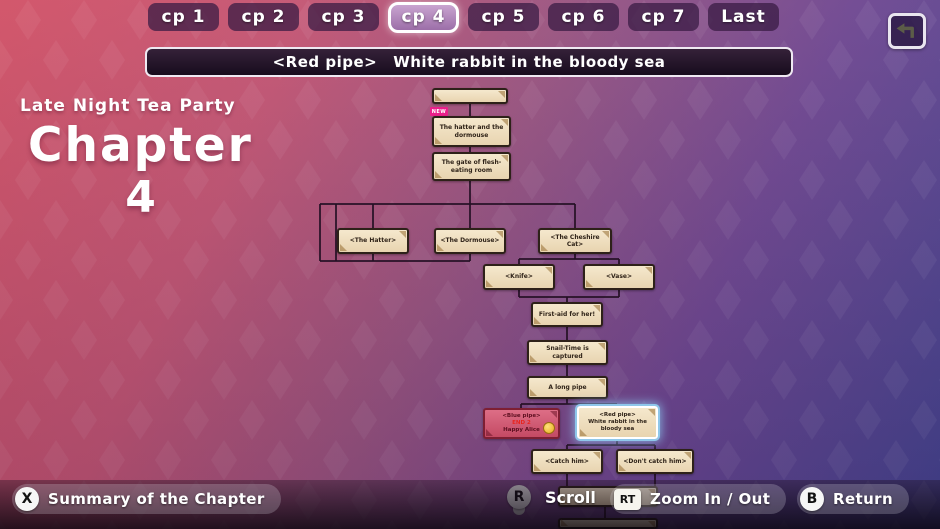 The width and height of the screenshot is (940, 529). I want to click on tab-last: Last, so click(743, 17).